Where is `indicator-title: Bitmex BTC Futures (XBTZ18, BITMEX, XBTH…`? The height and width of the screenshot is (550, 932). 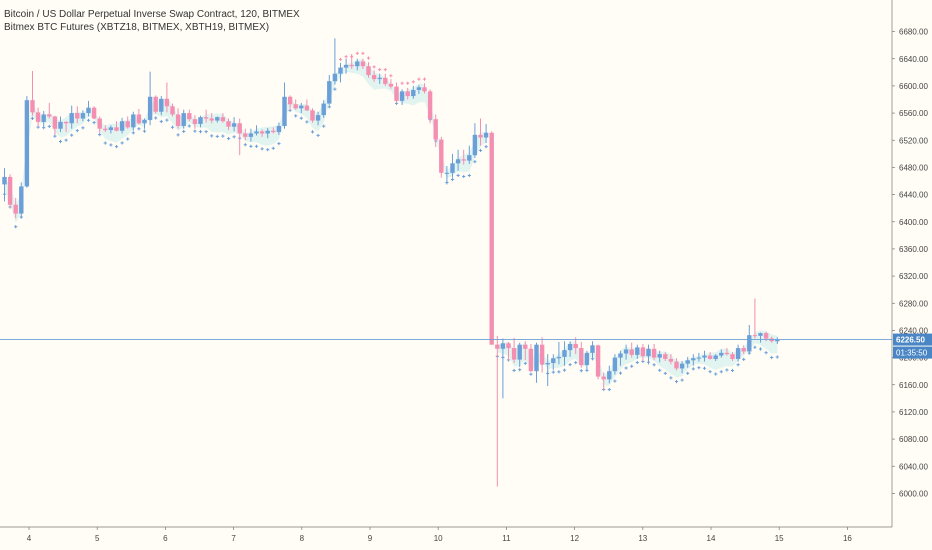 indicator-title: Bitmex BTC Futures (XBTZ18, BITMEX, XBTH… is located at coordinates (137, 27).